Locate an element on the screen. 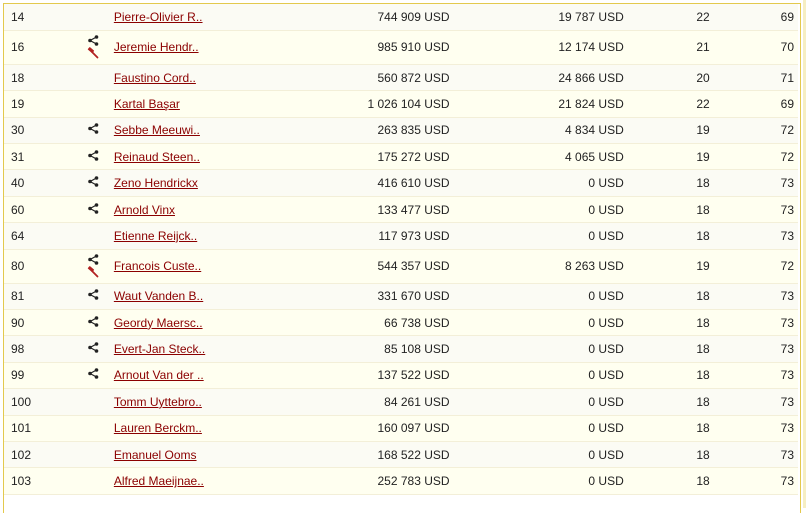 Image resolution: width=806 pixels, height=513 pixels. player-age: 19 is located at coordinates (666, 157).